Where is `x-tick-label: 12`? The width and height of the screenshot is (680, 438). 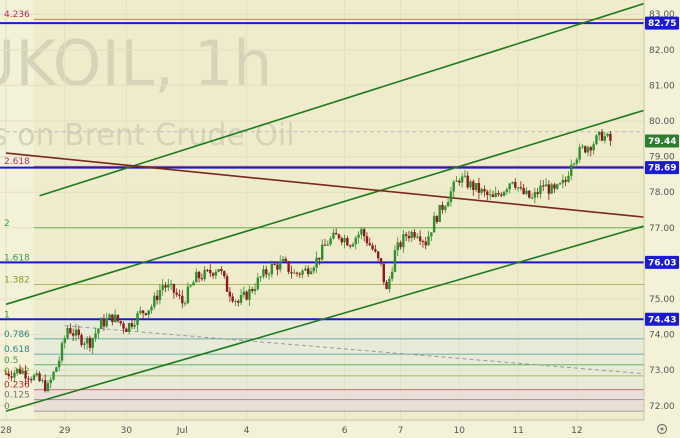
x-tick-label: 12 is located at coordinates (576, 431).